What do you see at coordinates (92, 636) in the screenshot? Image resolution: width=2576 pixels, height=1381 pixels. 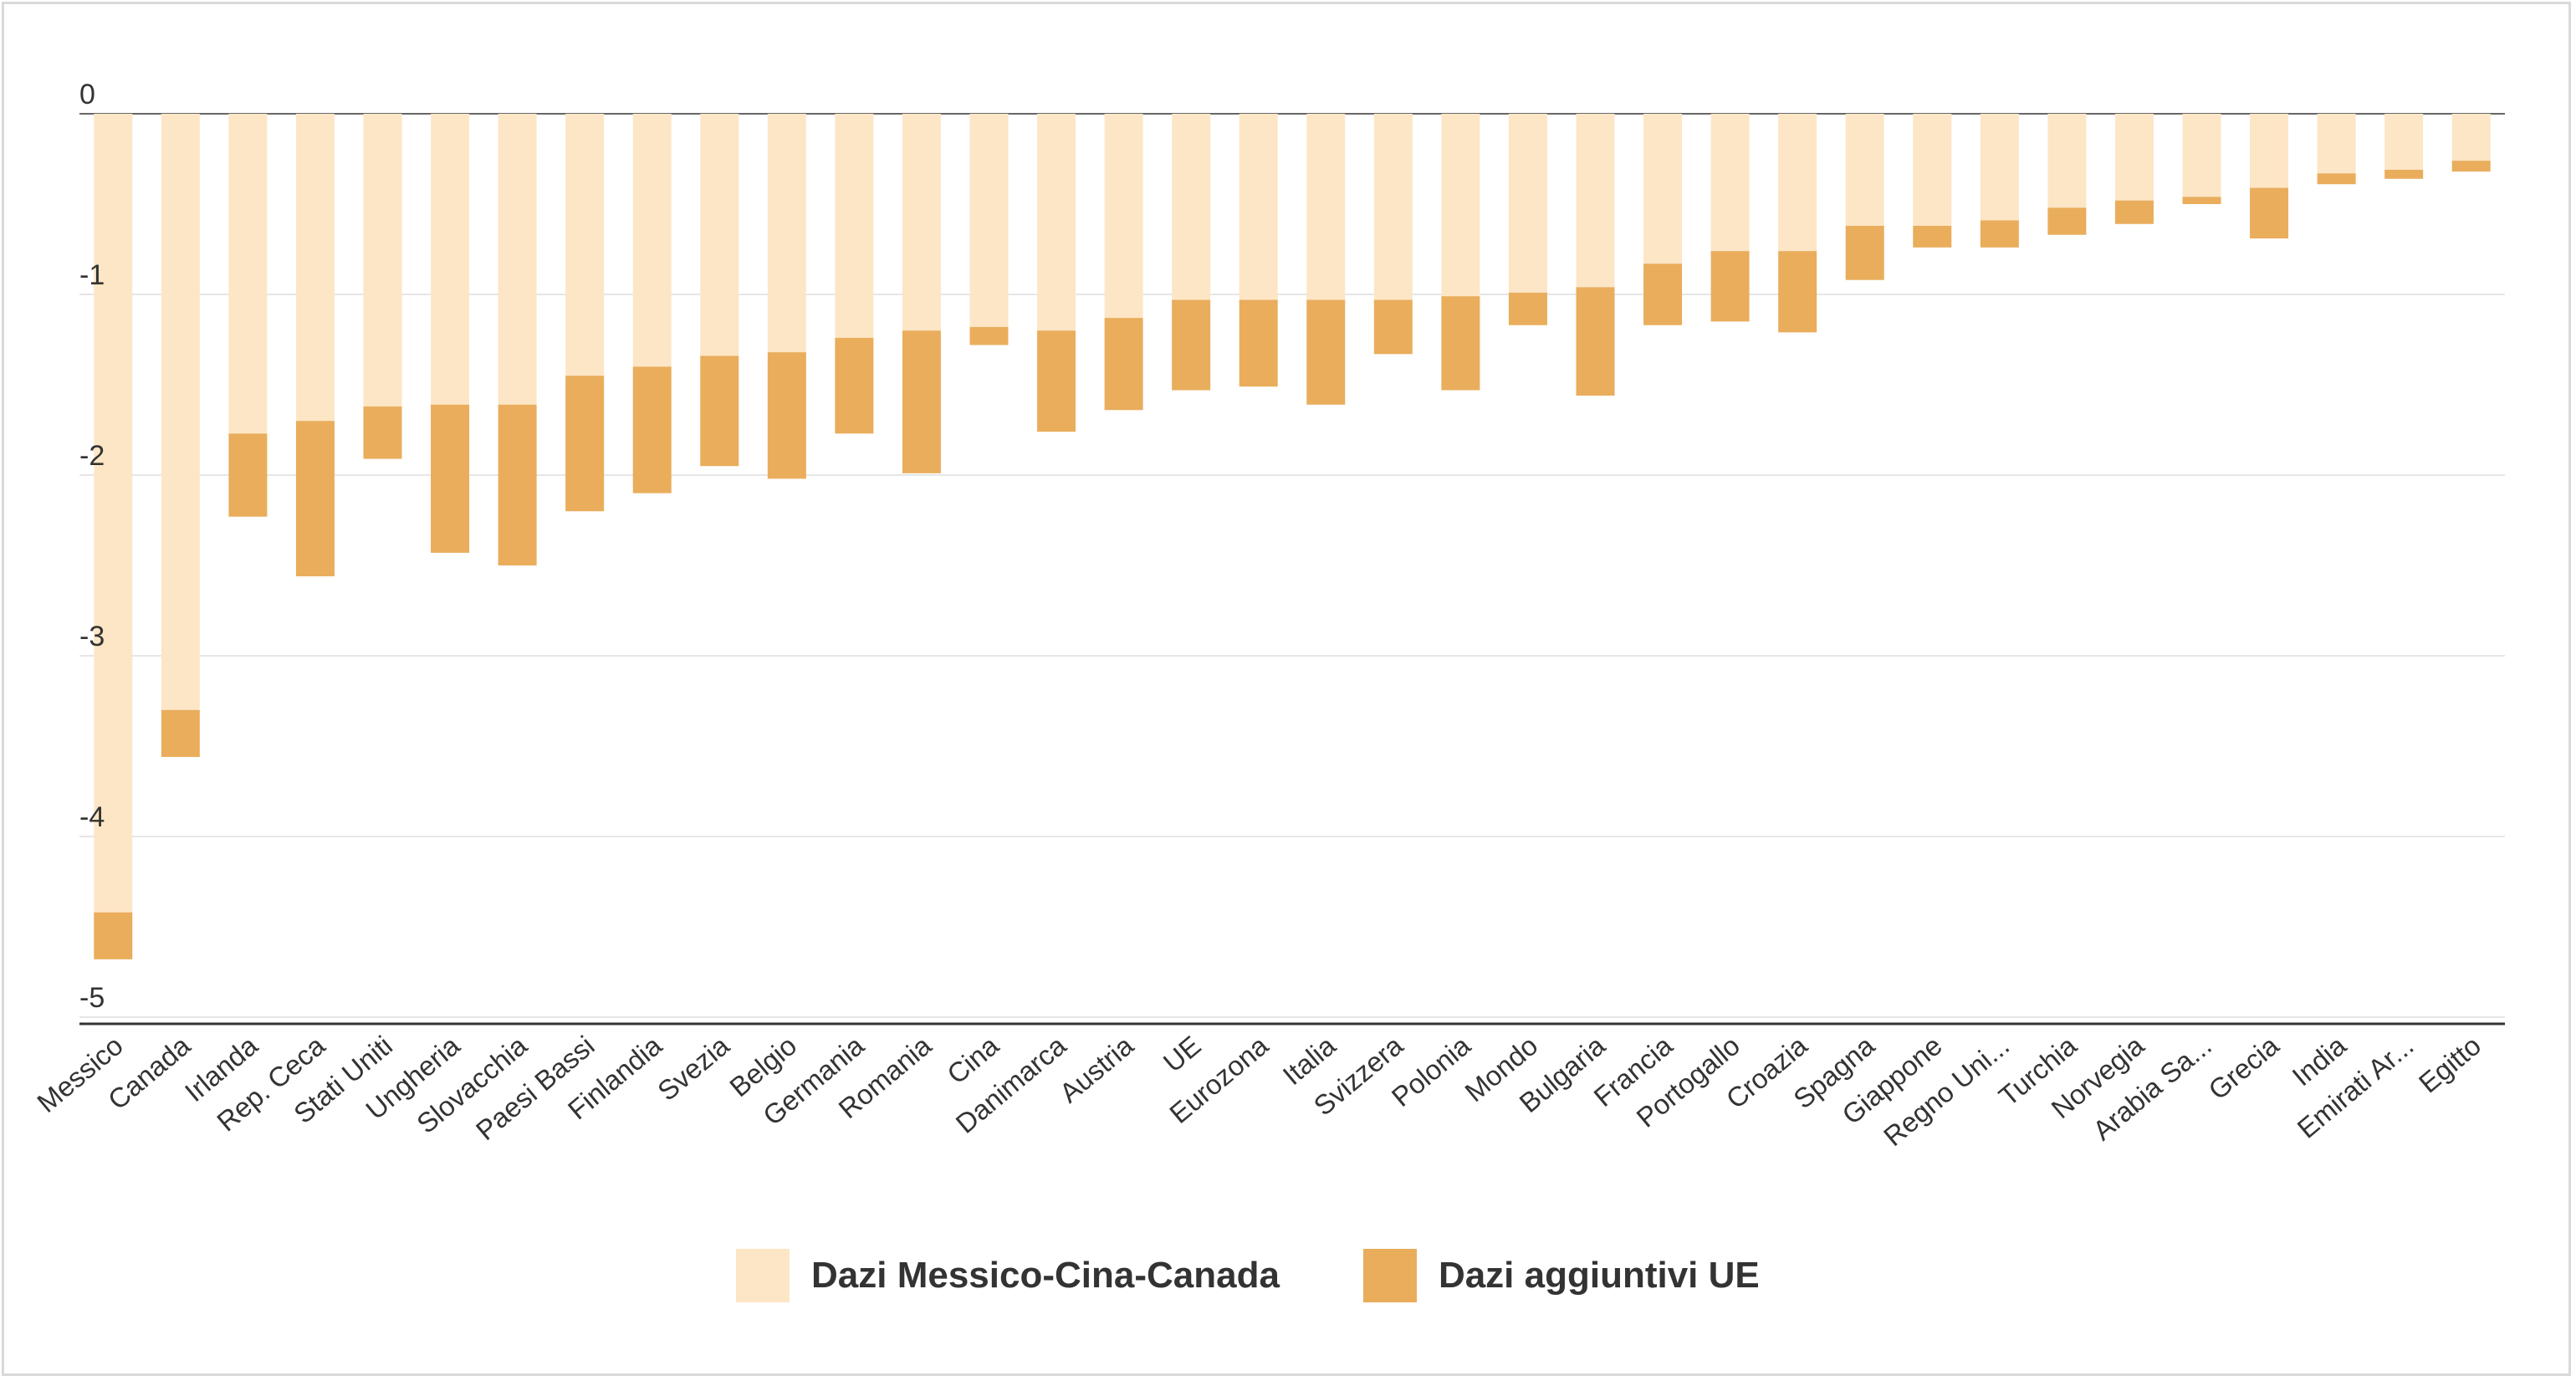 I see `y-tick-label: -3` at bounding box center [92, 636].